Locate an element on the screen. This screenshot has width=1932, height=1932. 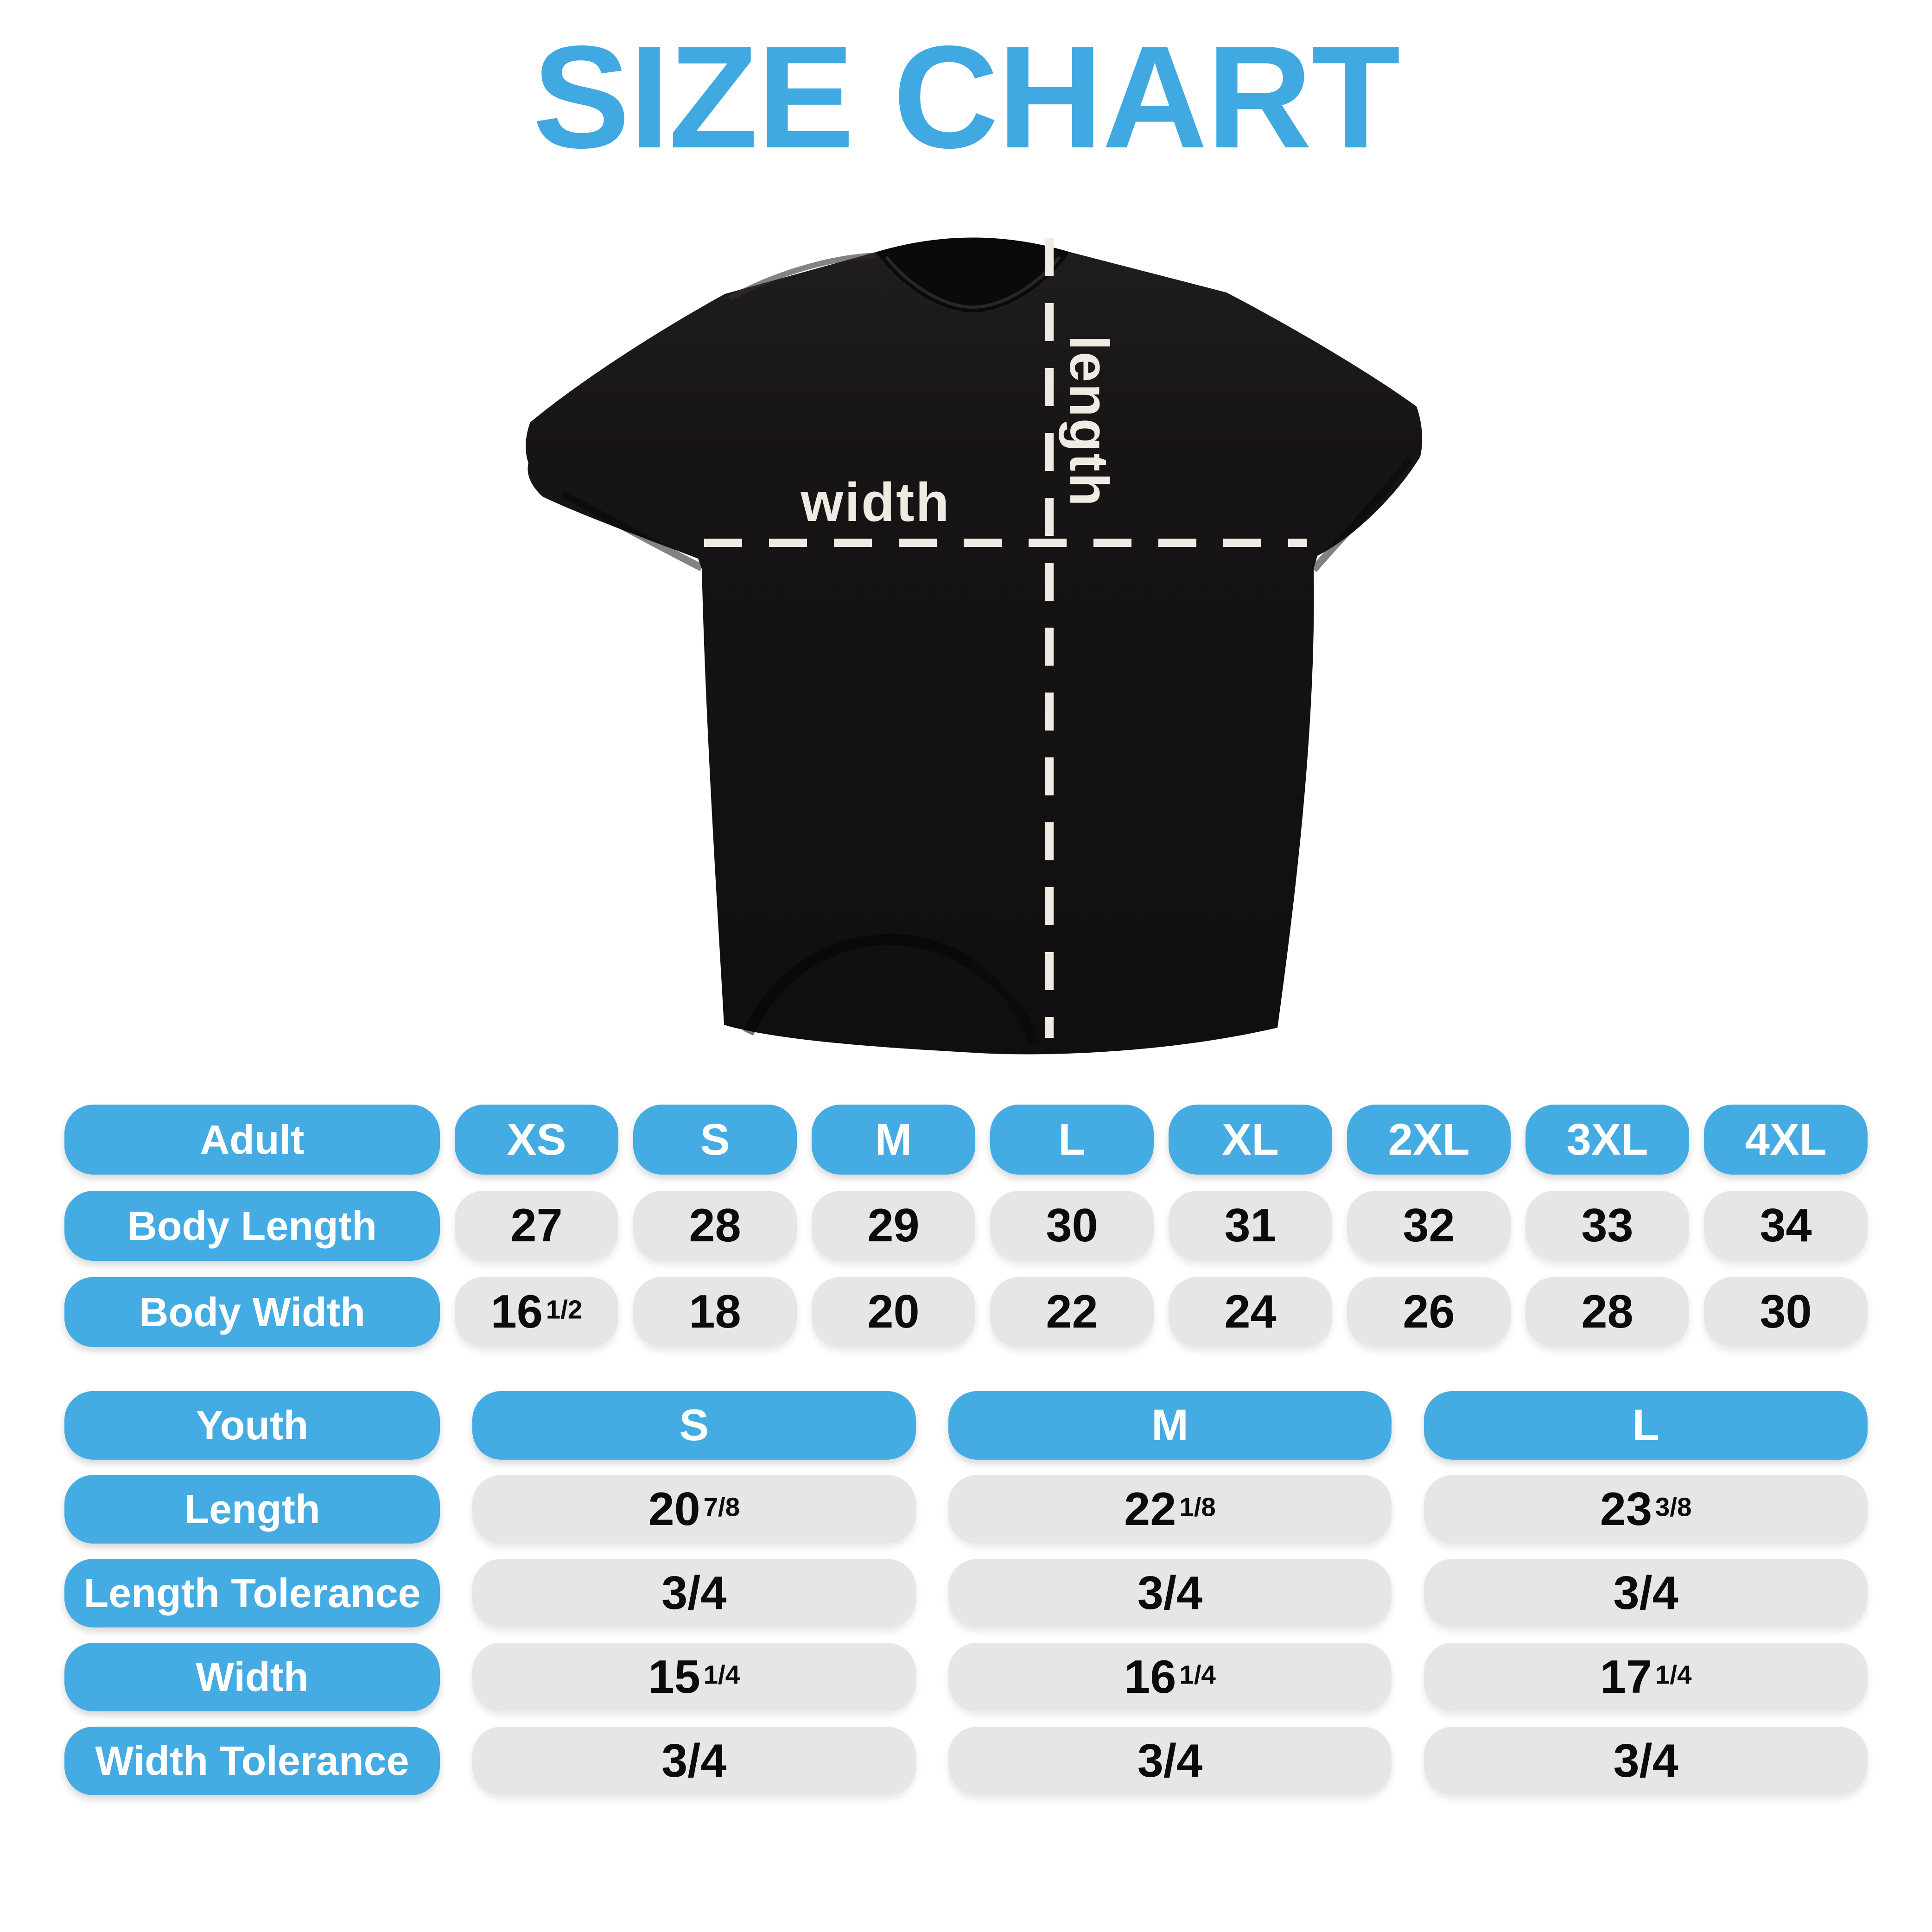
value-fraction: 7/8 is located at coordinates (721, 1506).